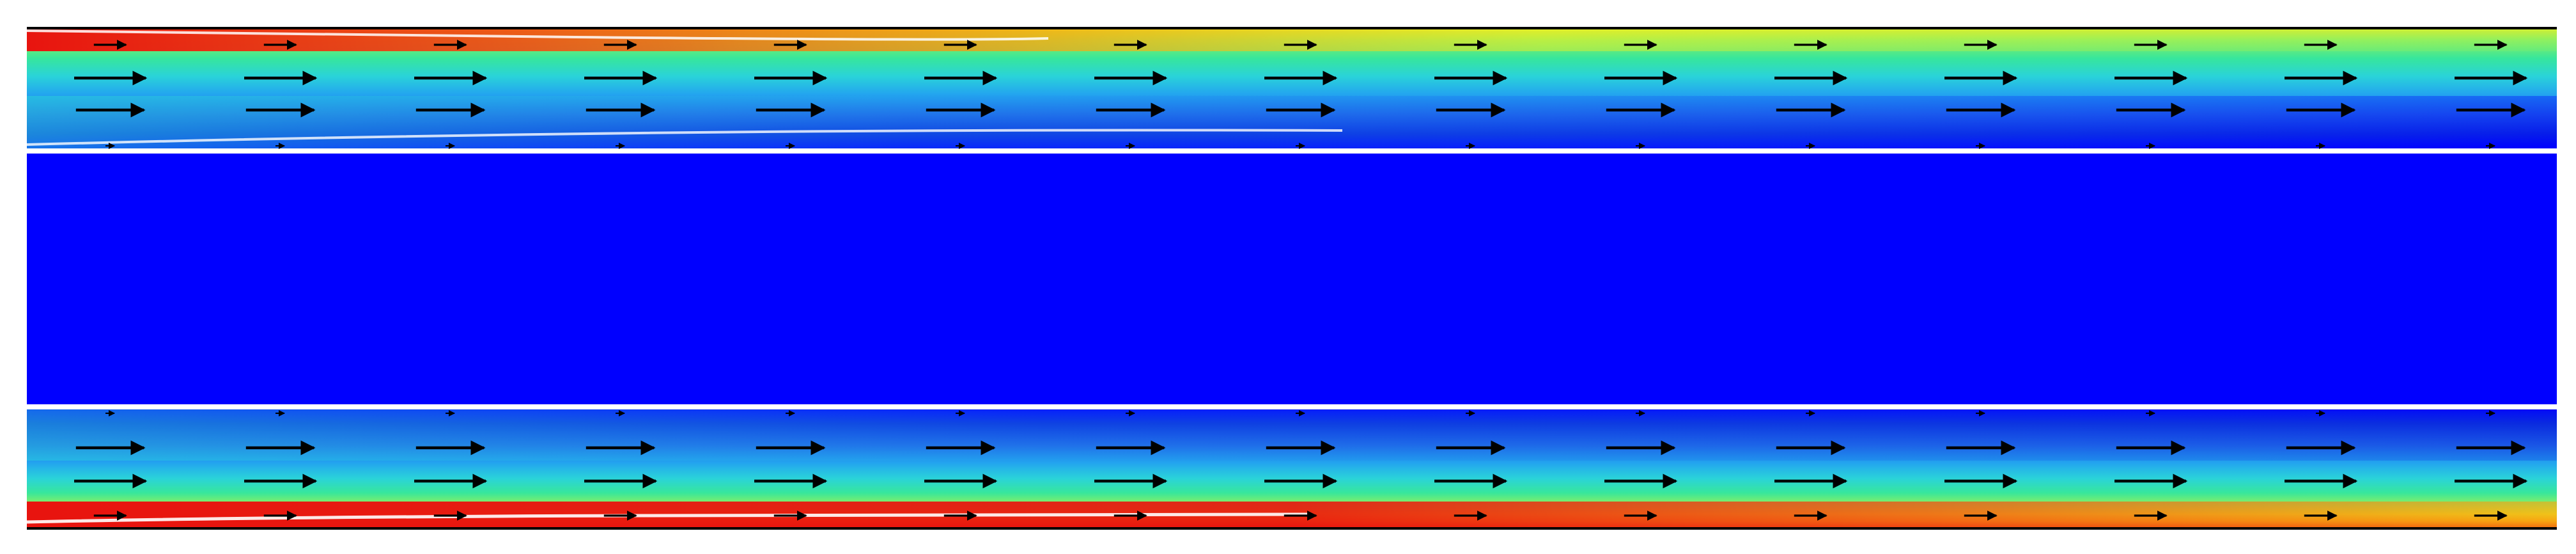  I want to click on top-streak-line, so click(537, 35).